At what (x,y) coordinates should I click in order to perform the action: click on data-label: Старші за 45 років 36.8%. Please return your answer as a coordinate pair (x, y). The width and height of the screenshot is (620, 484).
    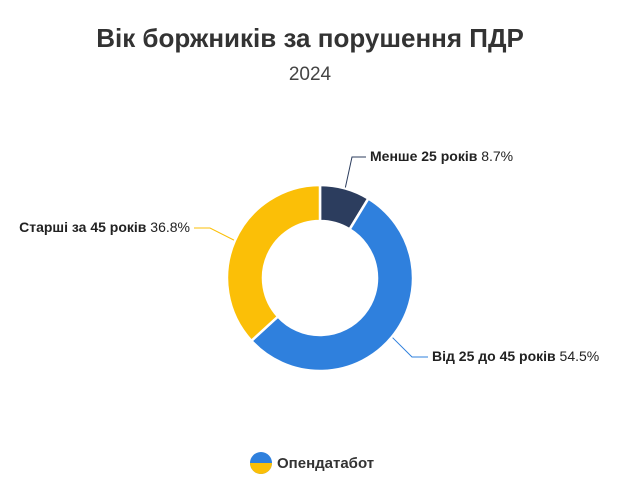
    Looking at the image, I should click on (104, 227).